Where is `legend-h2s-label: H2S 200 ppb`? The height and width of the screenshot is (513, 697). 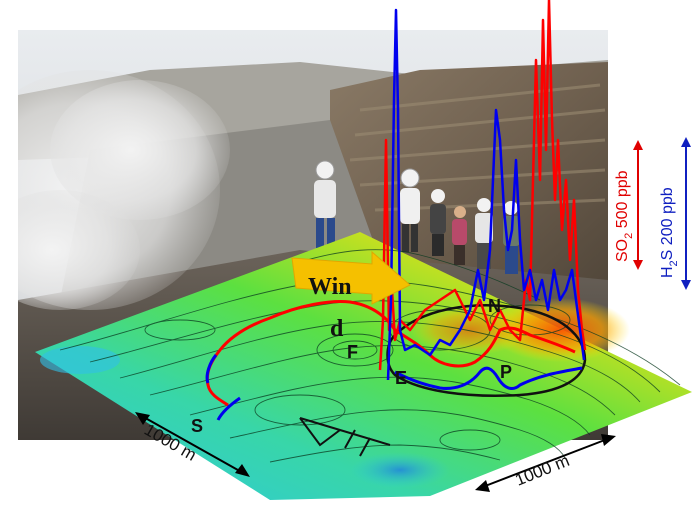 legend-h2s-label: H2S 200 ppb is located at coordinates (669, 232).